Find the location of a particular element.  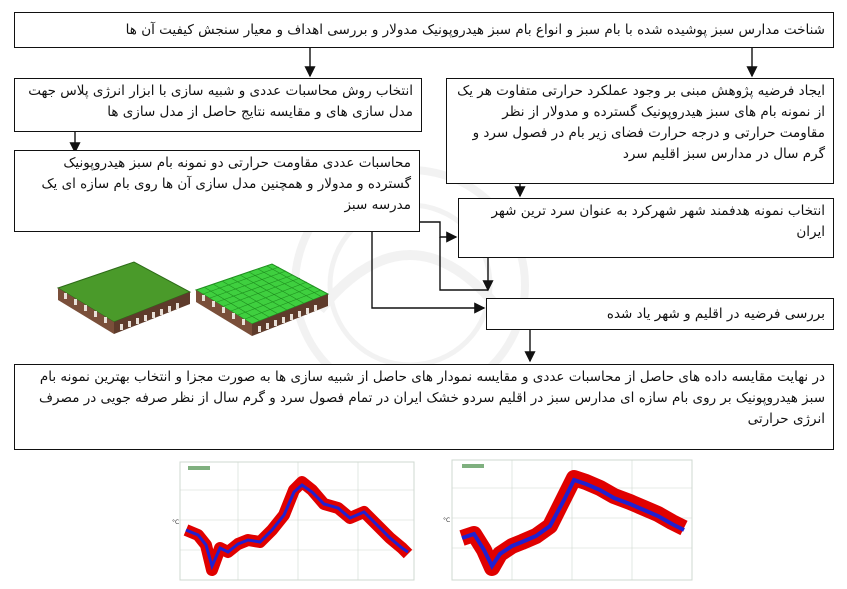

modular-roof-model is located at coordinates (262, 299).